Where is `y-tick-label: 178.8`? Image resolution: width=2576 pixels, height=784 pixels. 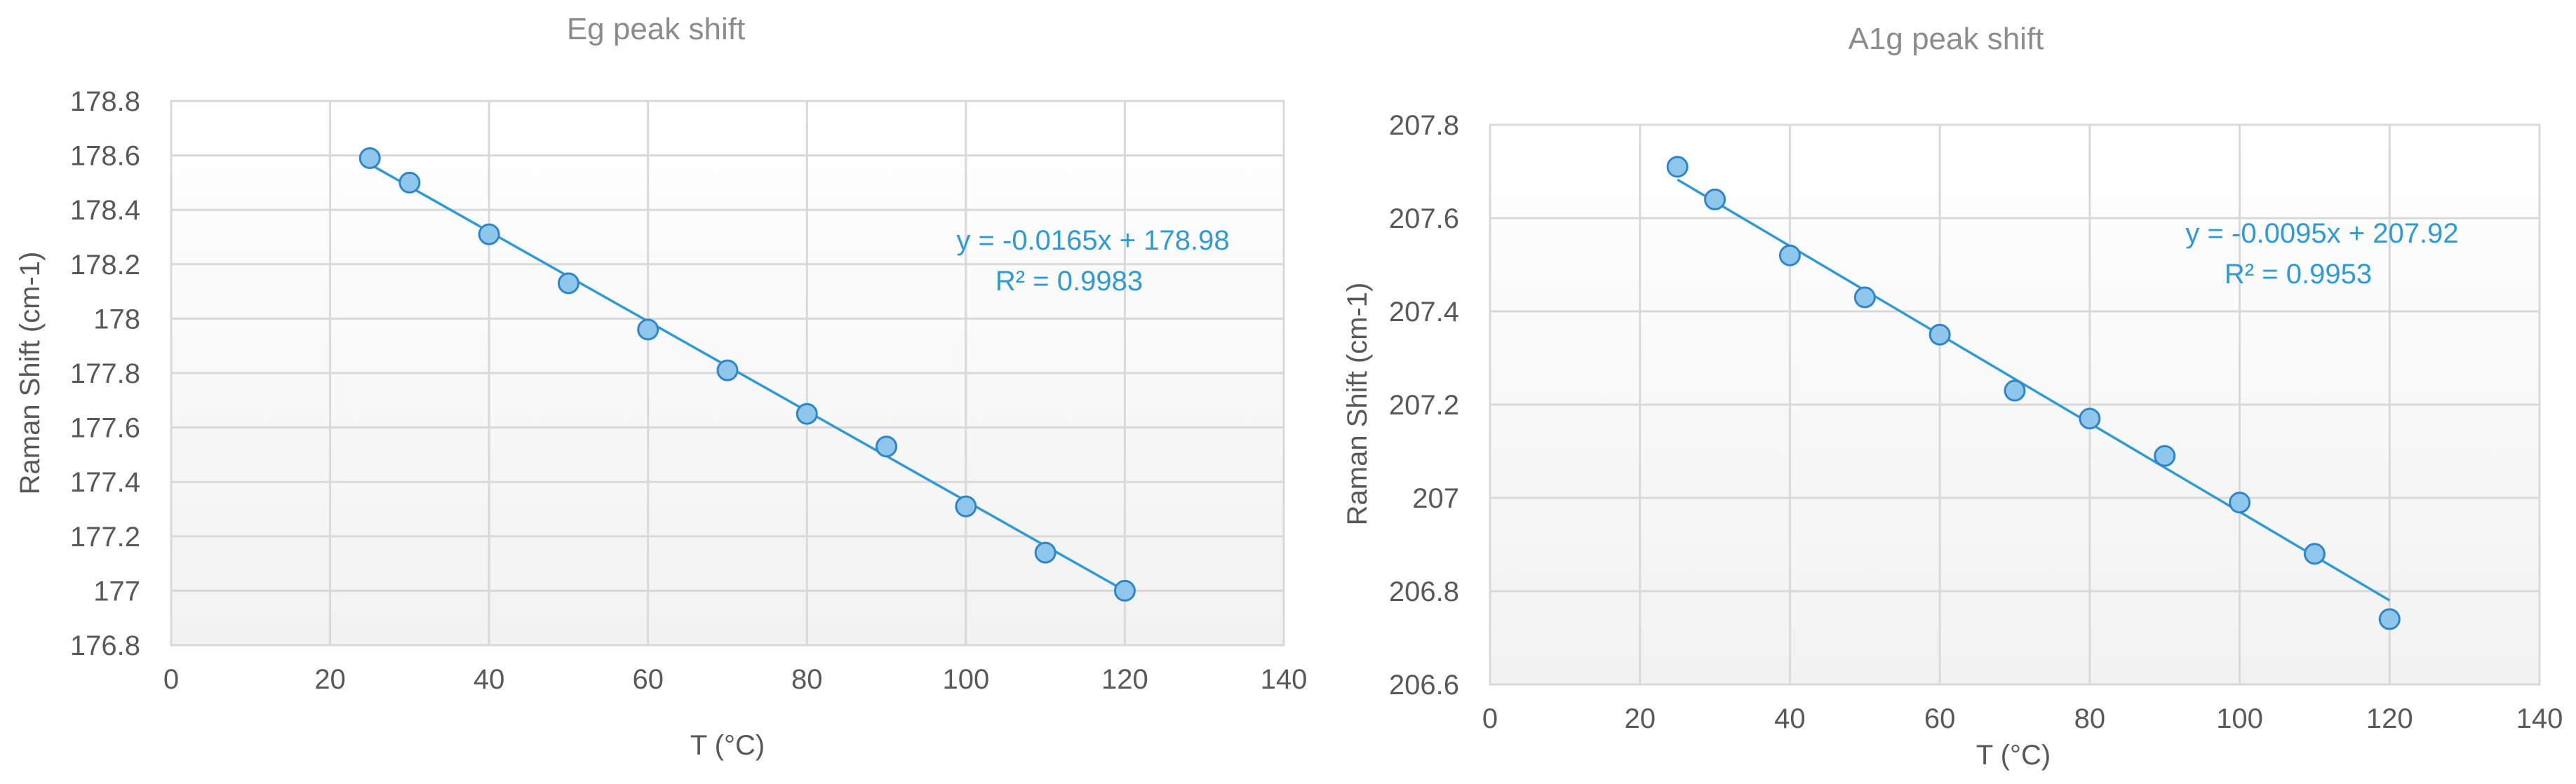 y-tick-label: 178.8 is located at coordinates (105, 101).